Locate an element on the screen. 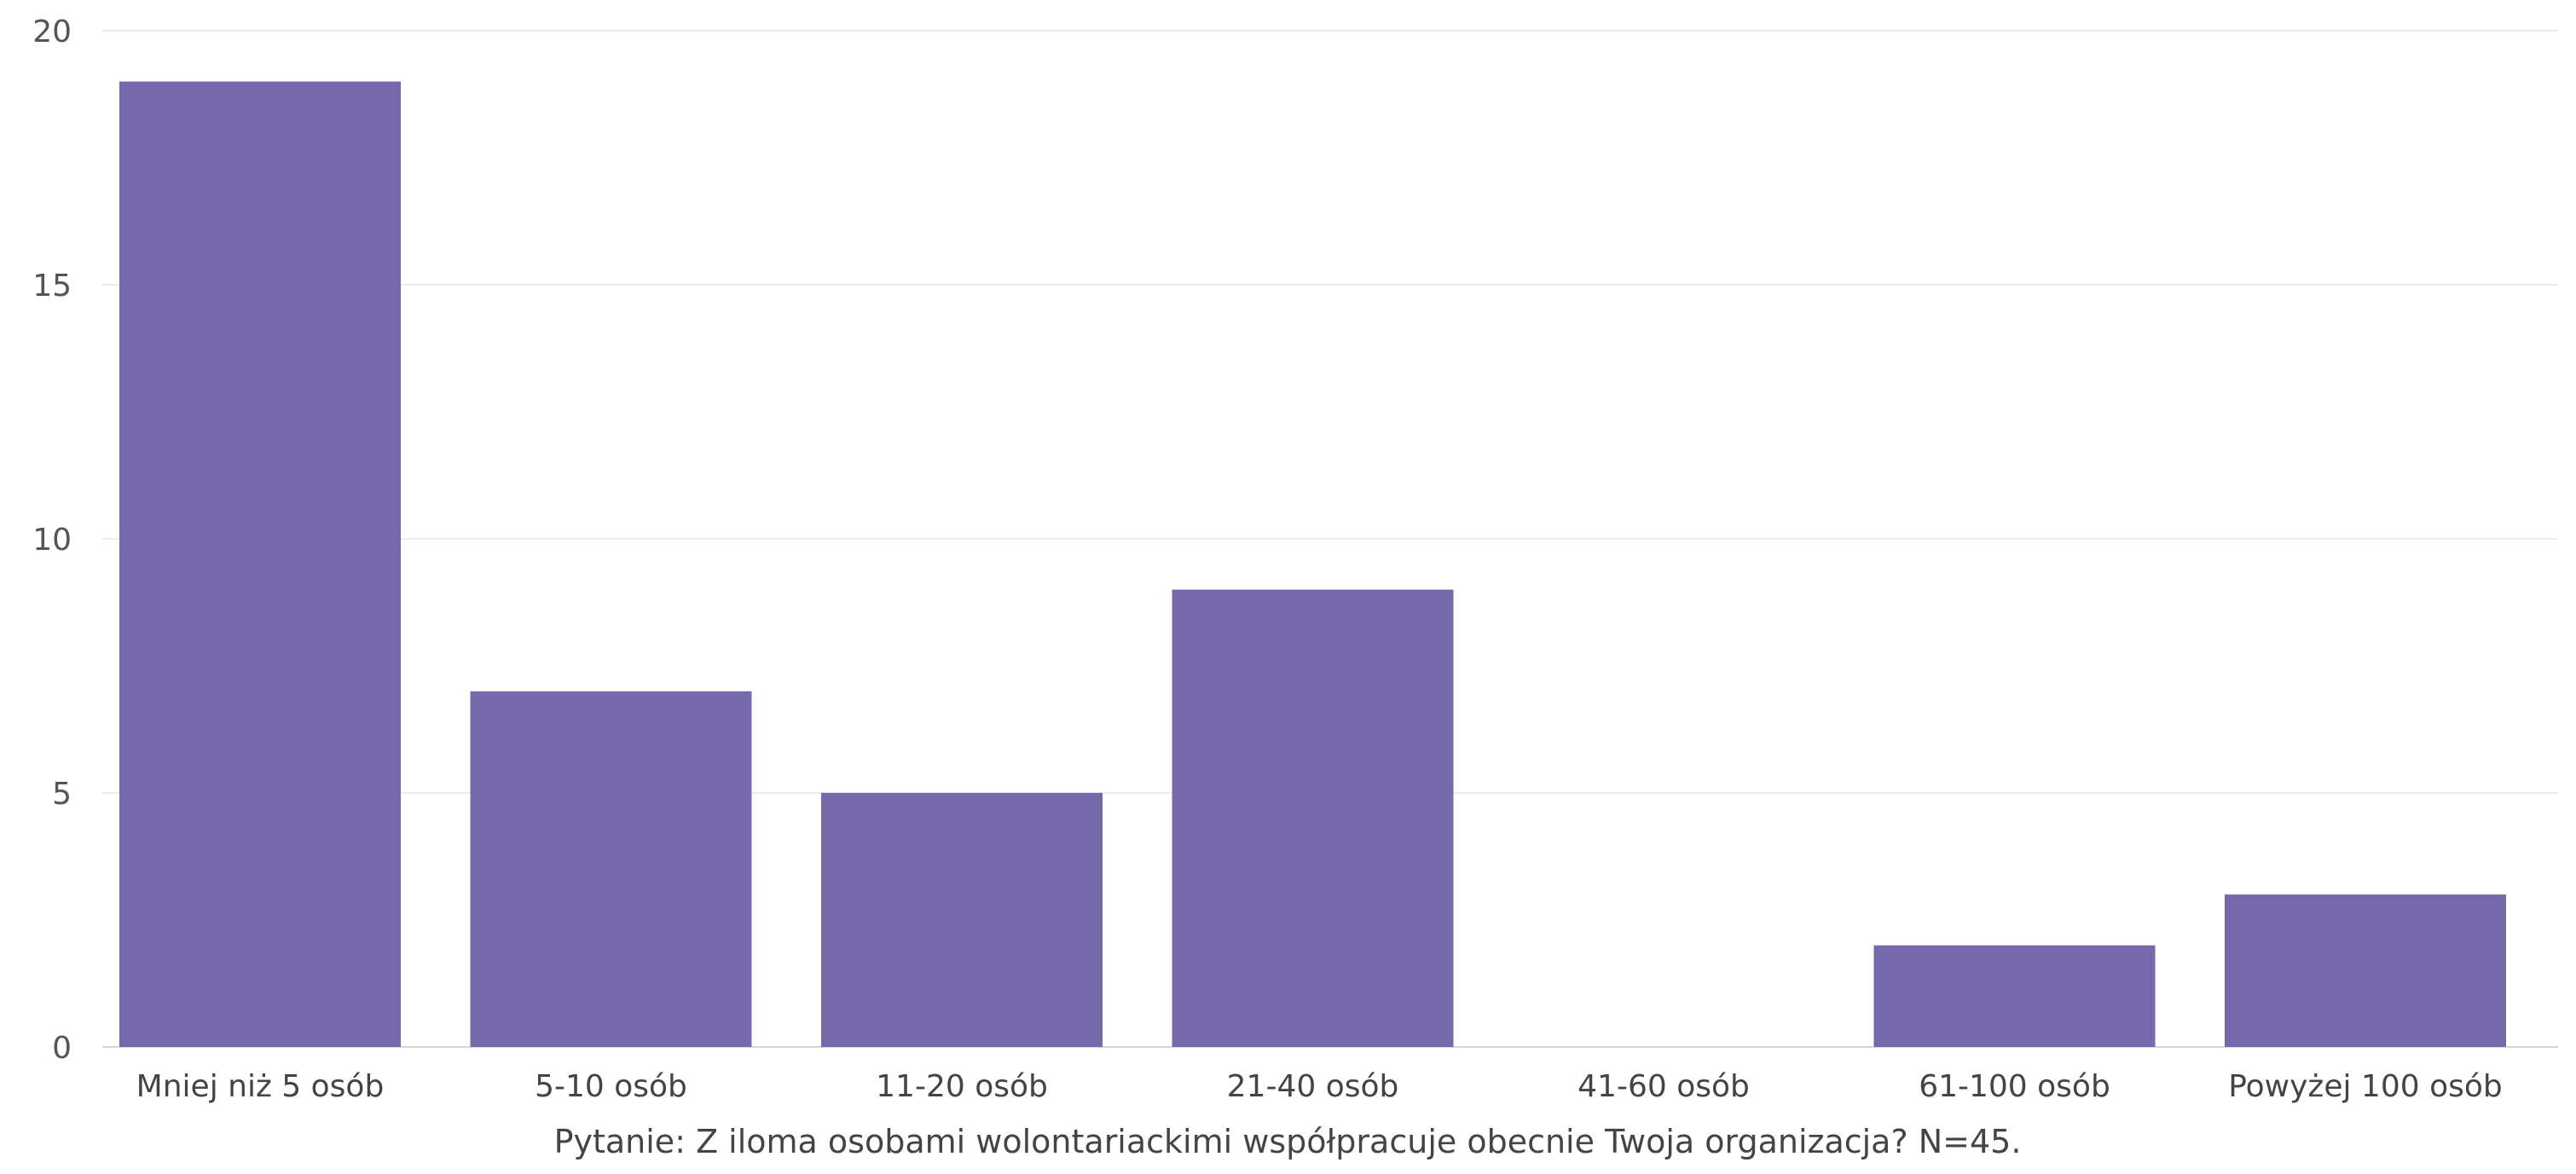  x-tick-label: Mniej niż 5 osób is located at coordinates (260, 1086).